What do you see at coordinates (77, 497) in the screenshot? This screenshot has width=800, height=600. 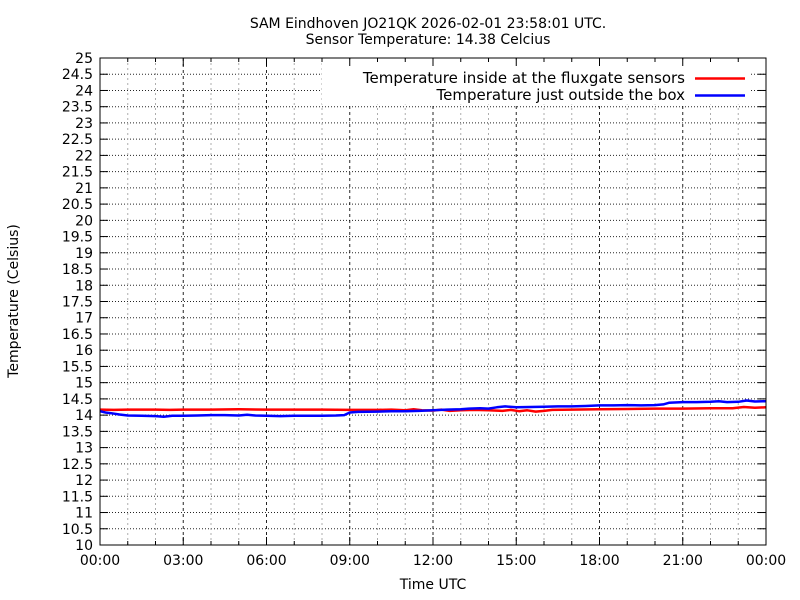 I see `y-tick-label: 11.5` at bounding box center [77, 497].